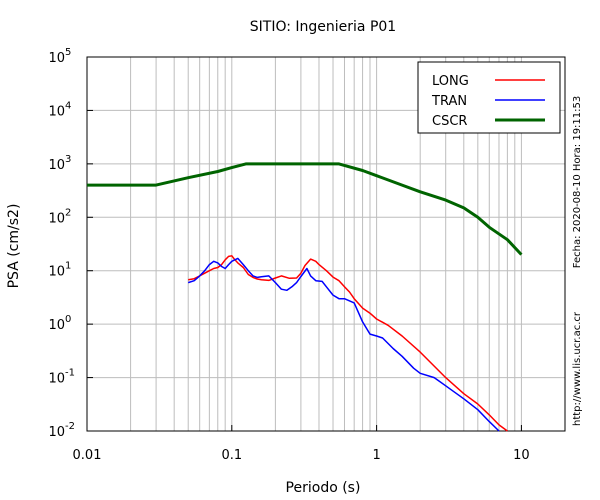  Describe the element at coordinates (87, 455) in the screenshot. I see `x-tick-label: 0.01` at that location.